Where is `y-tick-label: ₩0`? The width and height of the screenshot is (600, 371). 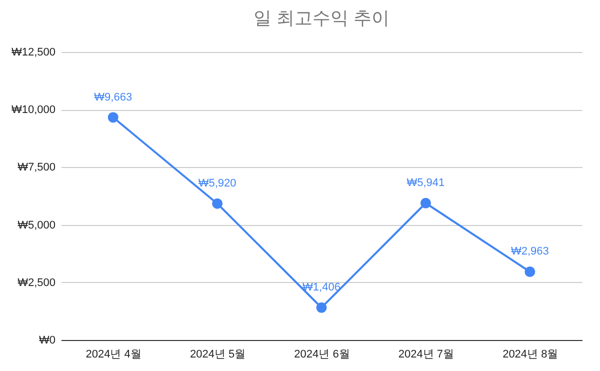
y-tick-label: ₩0 is located at coordinates (47, 340).